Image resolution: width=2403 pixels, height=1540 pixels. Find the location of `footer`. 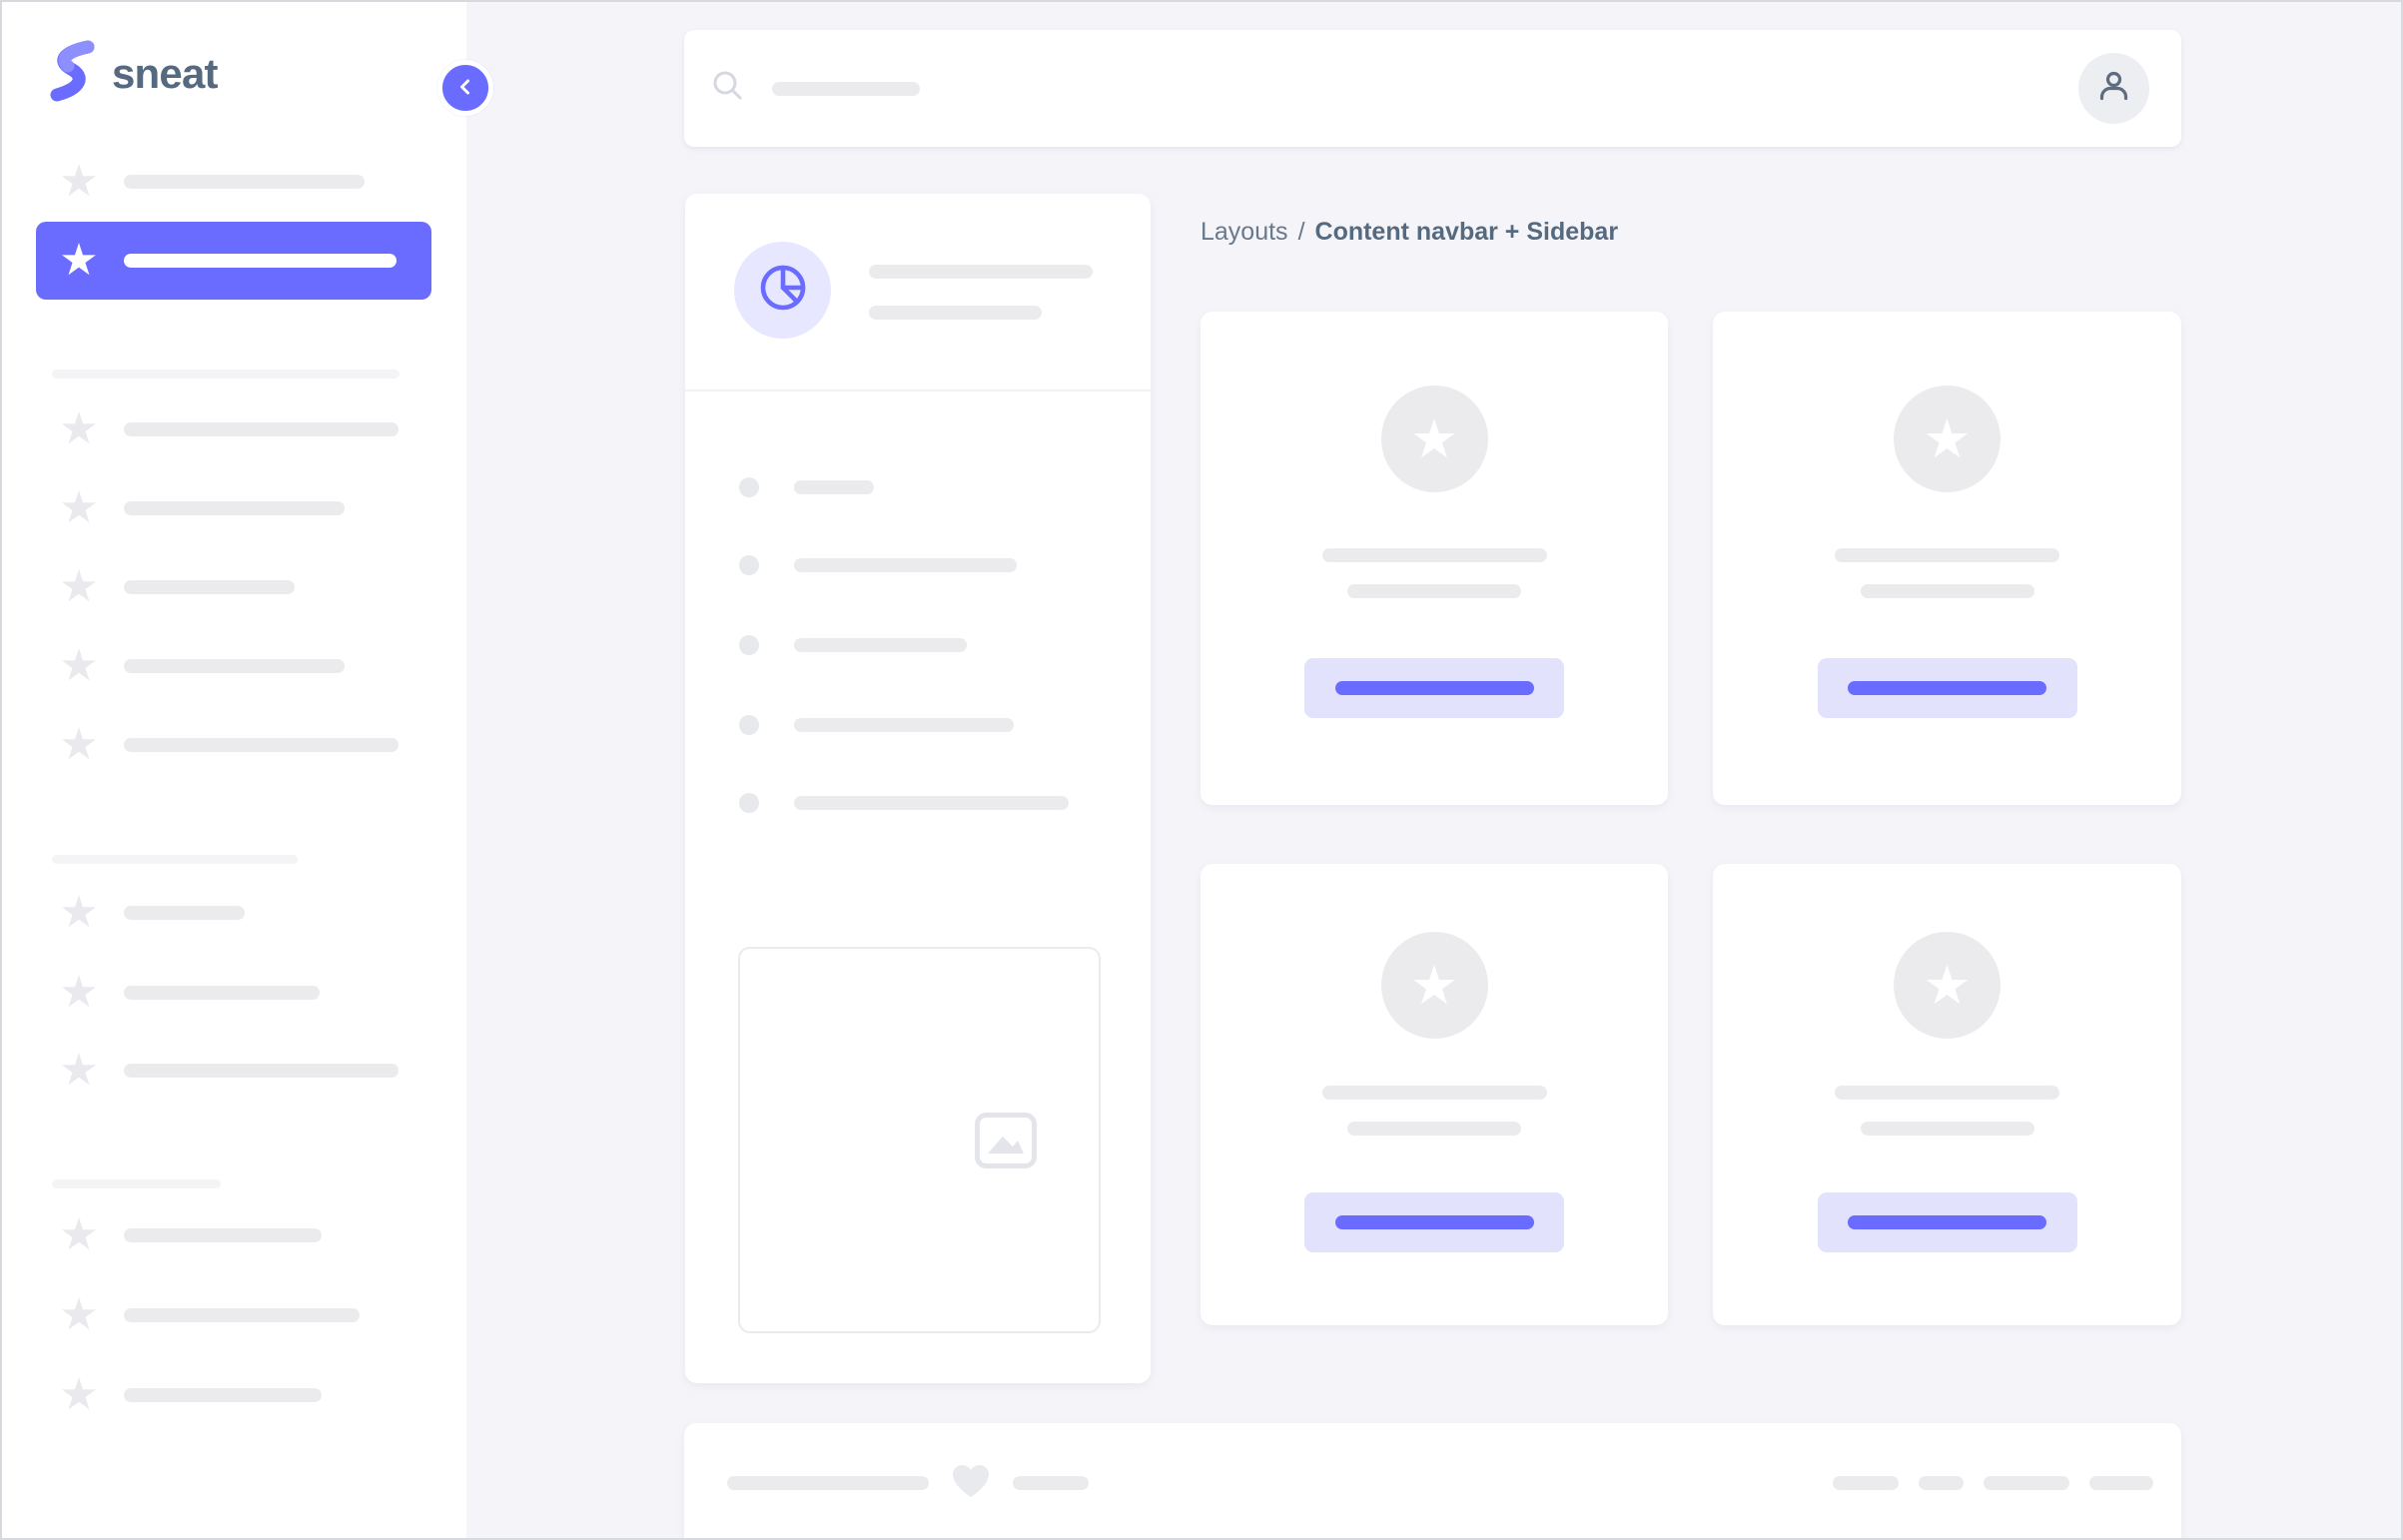

footer is located at coordinates (1432, 1480).